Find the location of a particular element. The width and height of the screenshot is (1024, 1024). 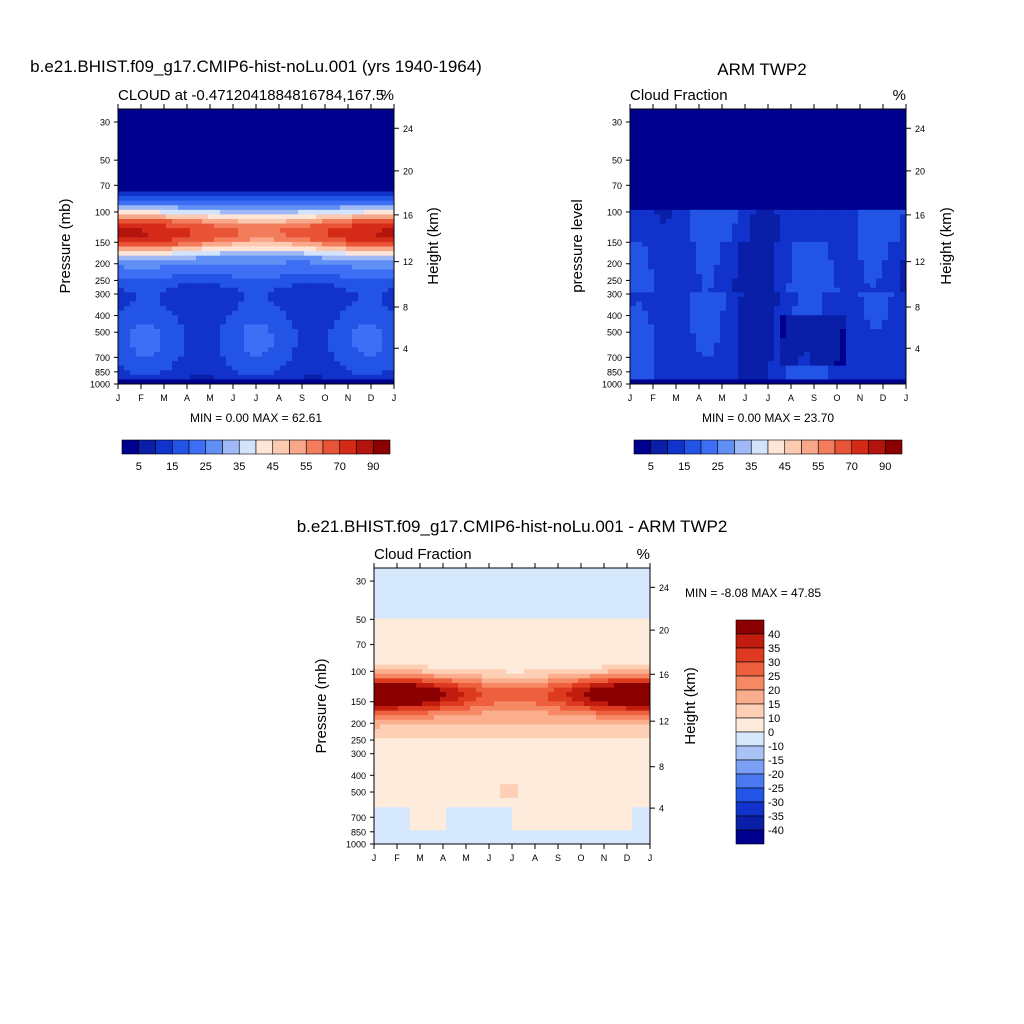

panel-3-units: % is located at coordinates (643, 554).